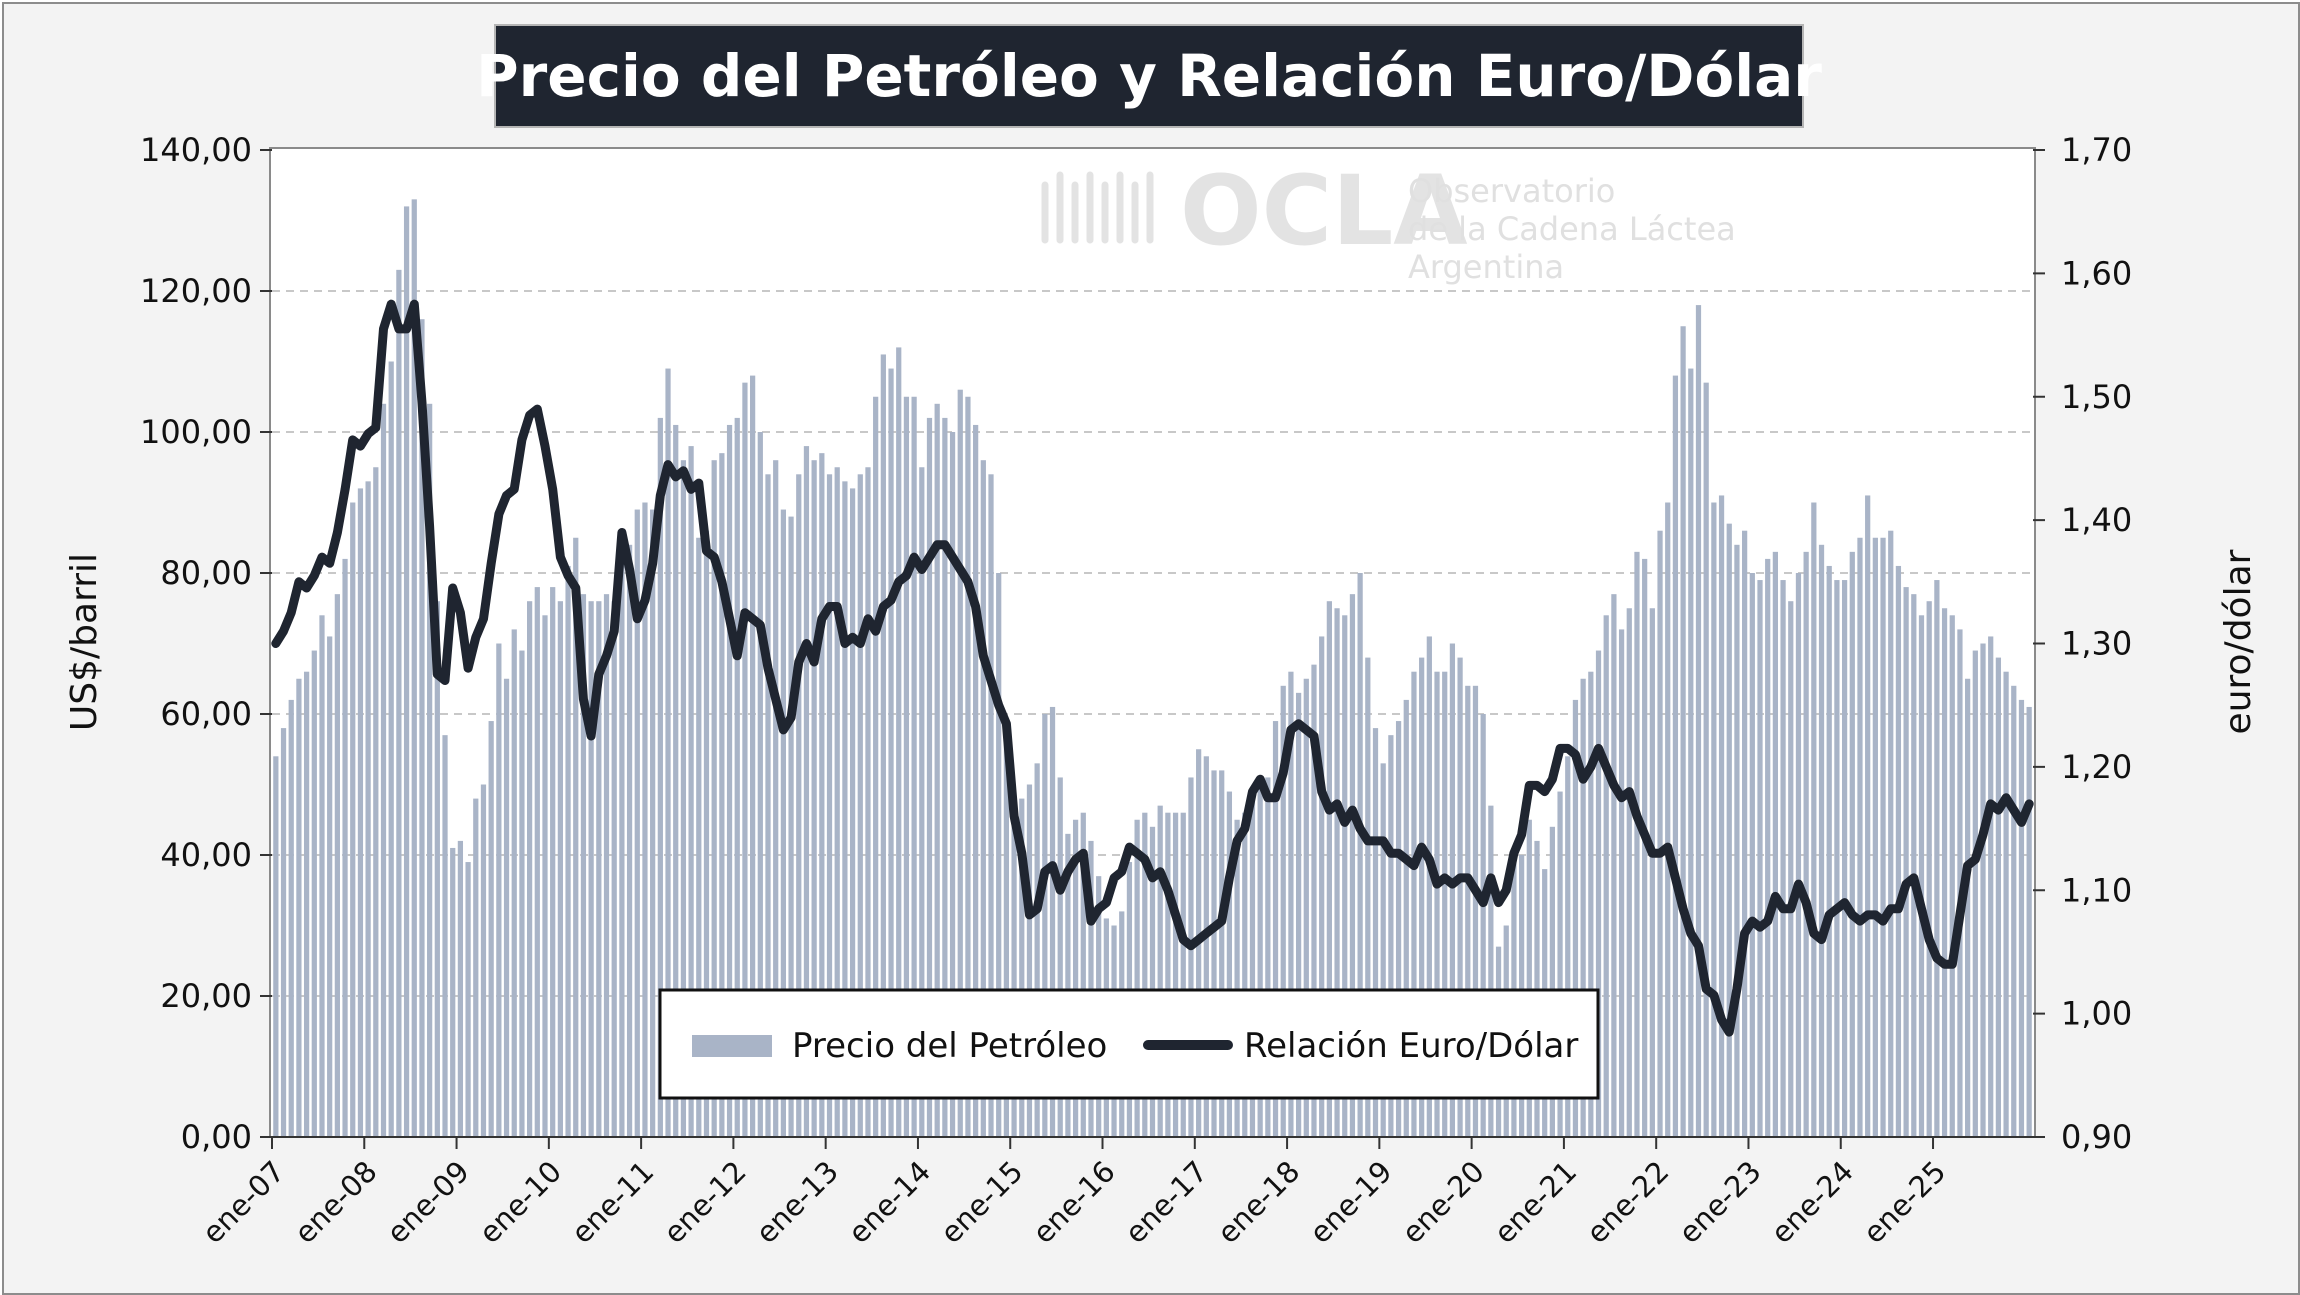  Describe the element at coordinates (705, 1202) in the screenshot. I see `x-tick-label: ene-12` at that location.